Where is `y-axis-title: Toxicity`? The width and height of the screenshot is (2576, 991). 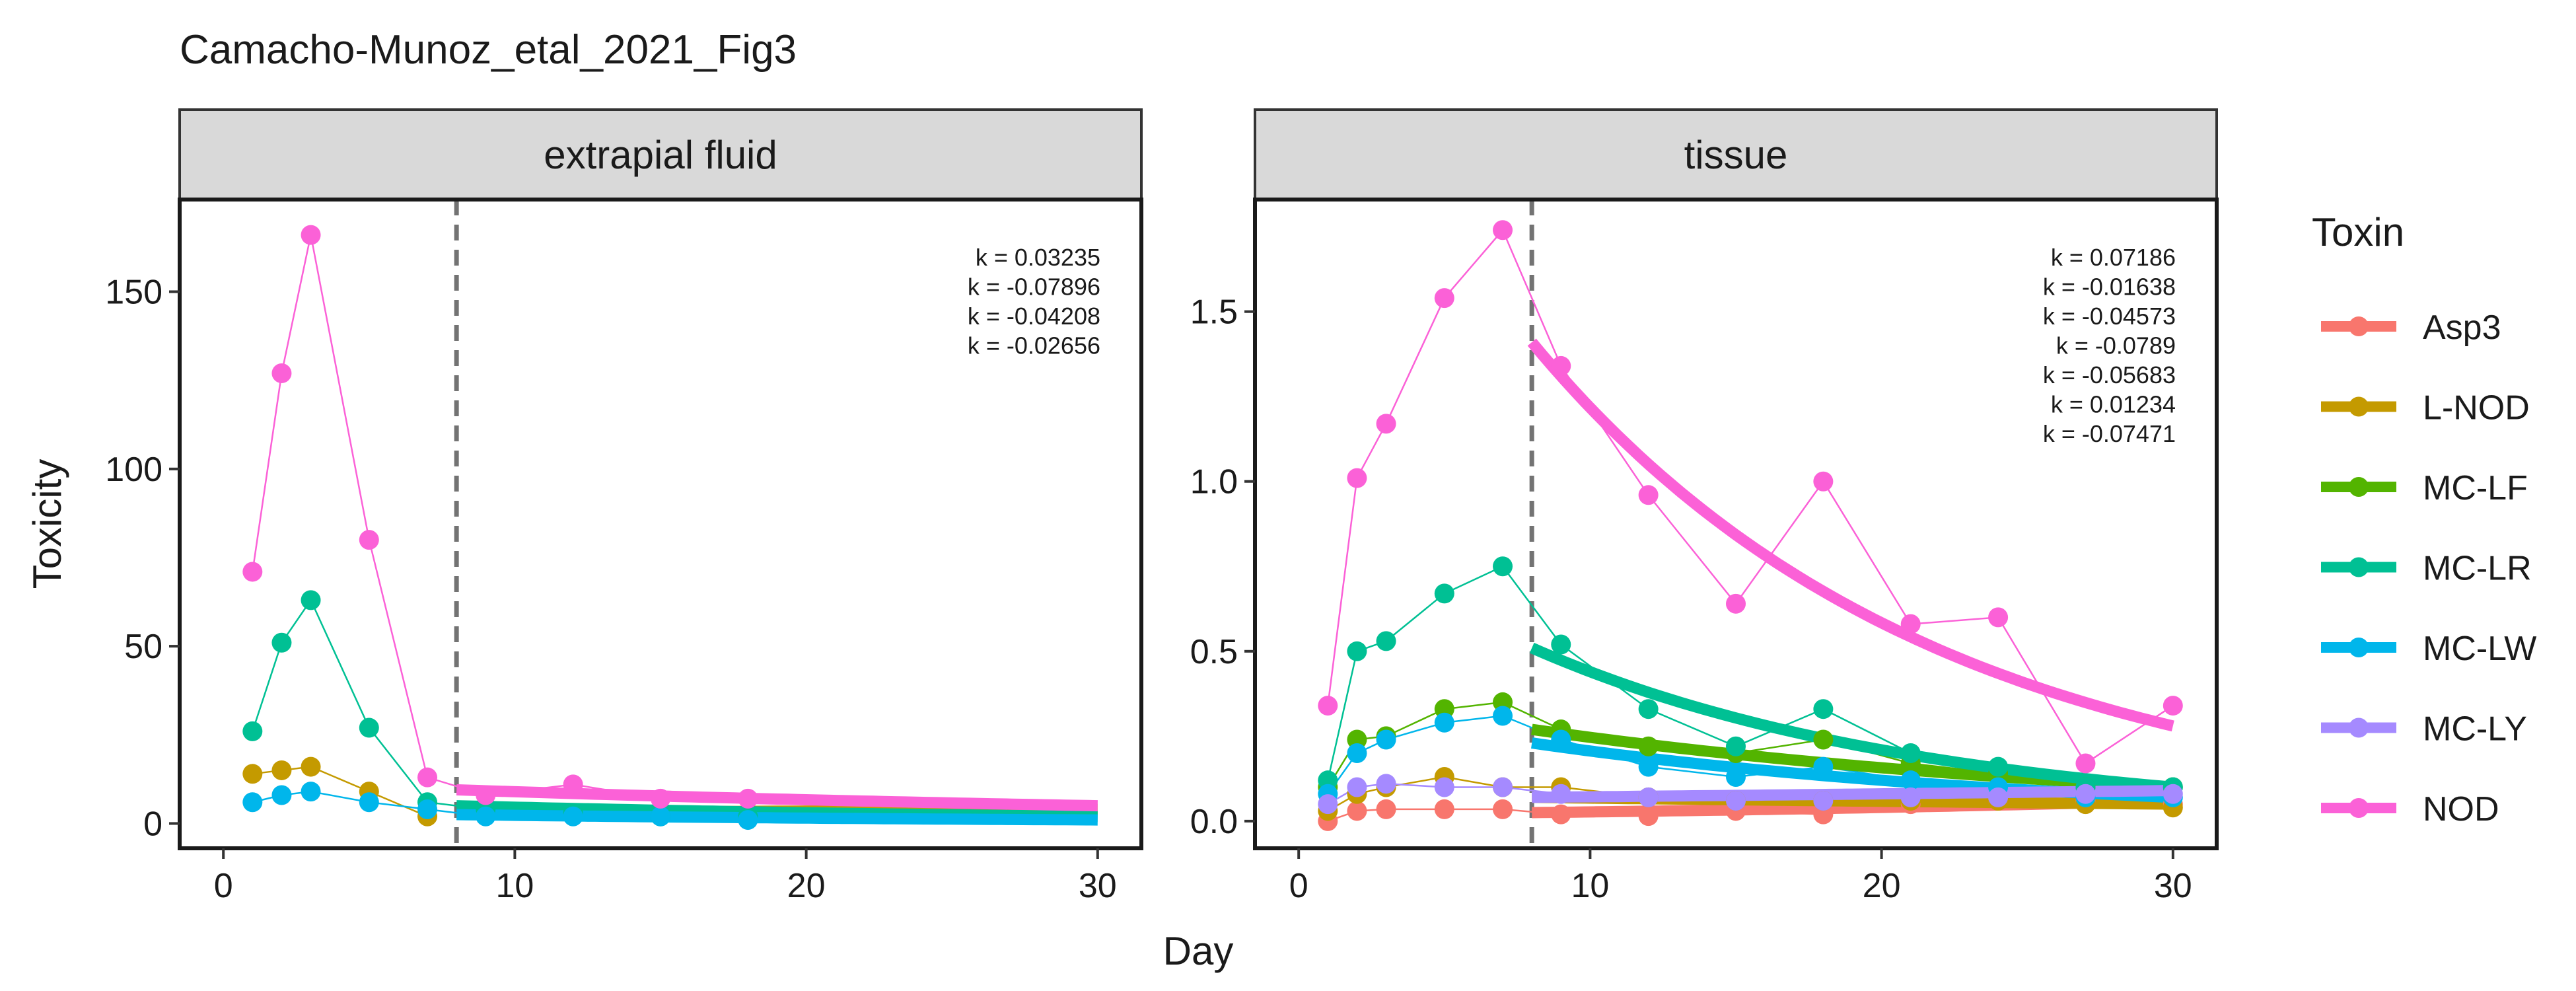
y-axis-title: Toxicity is located at coordinates (47, 524).